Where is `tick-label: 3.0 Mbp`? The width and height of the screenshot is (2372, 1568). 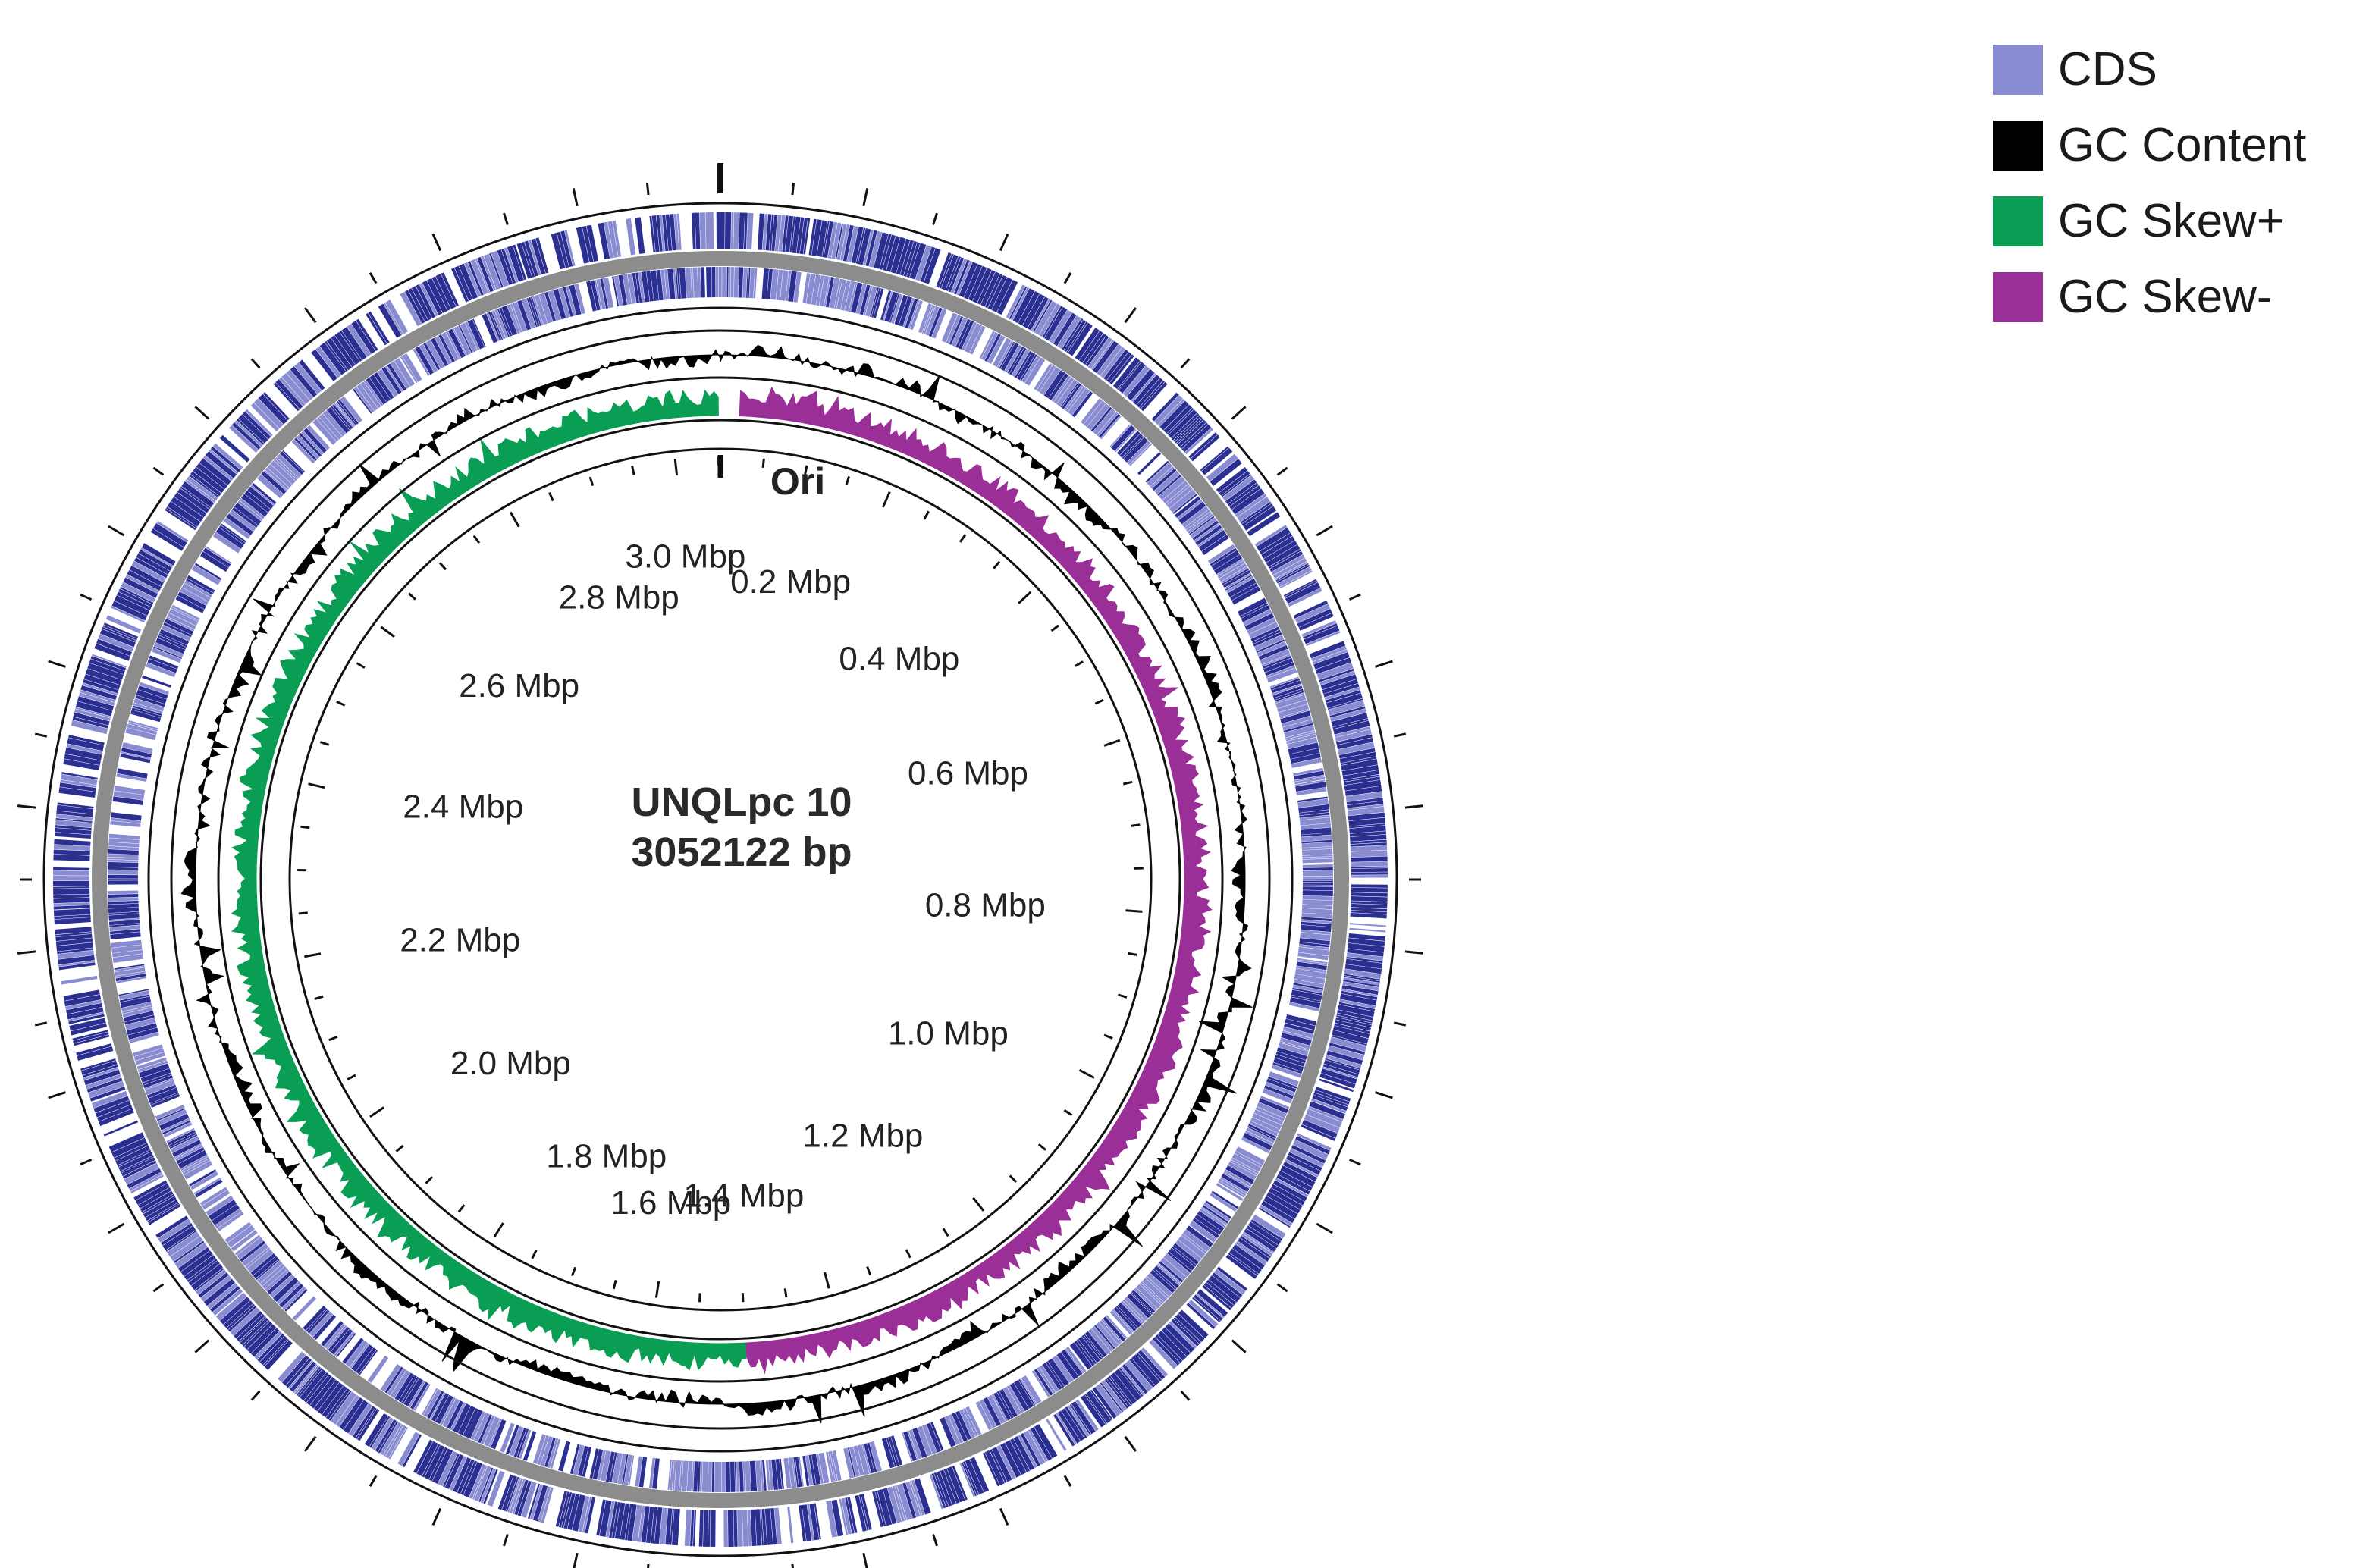 tick-label: 3.0 Mbp is located at coordinates (685, 557).